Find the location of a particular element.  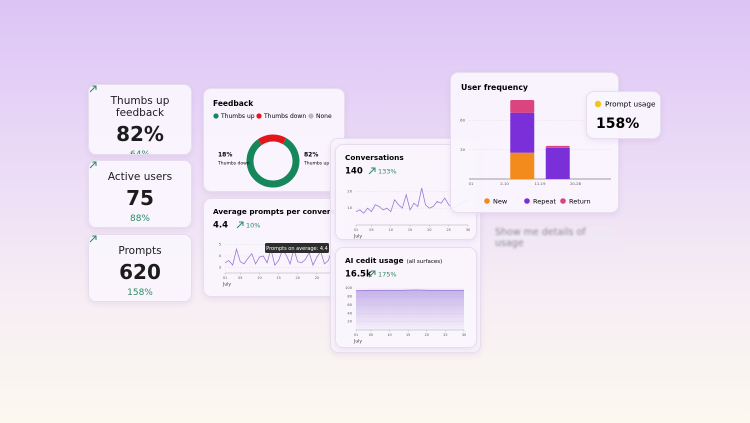

kpi-value: 16.5k is located at coordinates (358, 275).